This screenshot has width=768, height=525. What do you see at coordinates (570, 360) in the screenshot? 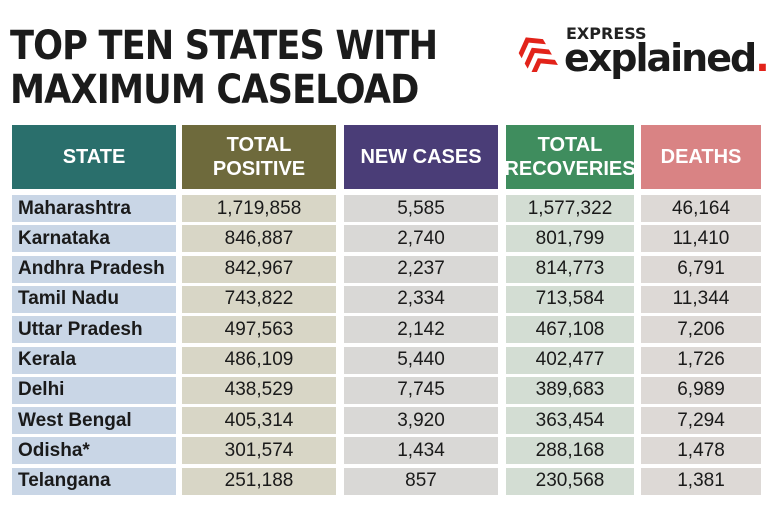
I see `cell-total-recoveries: 402,477` at bounding box center [570, 360].